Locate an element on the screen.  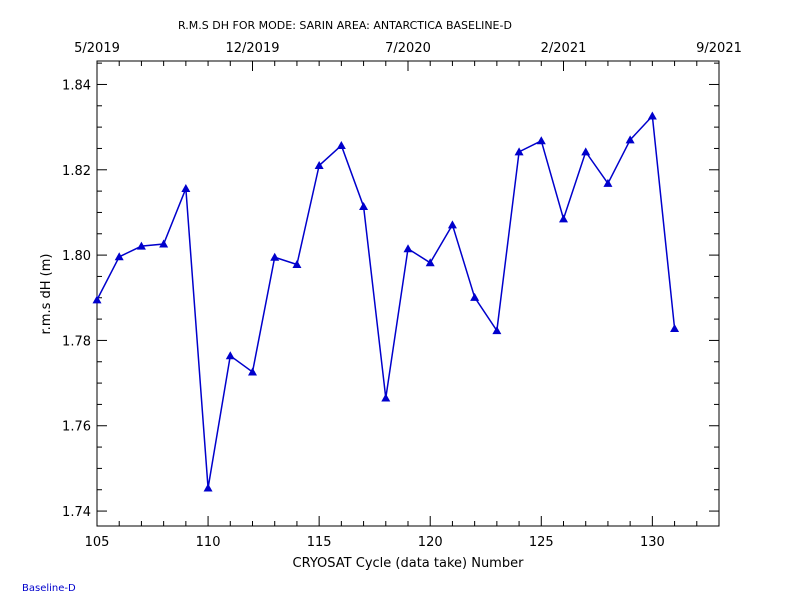
y-tick-label: 1.74 is located at coordinates (76, 512).